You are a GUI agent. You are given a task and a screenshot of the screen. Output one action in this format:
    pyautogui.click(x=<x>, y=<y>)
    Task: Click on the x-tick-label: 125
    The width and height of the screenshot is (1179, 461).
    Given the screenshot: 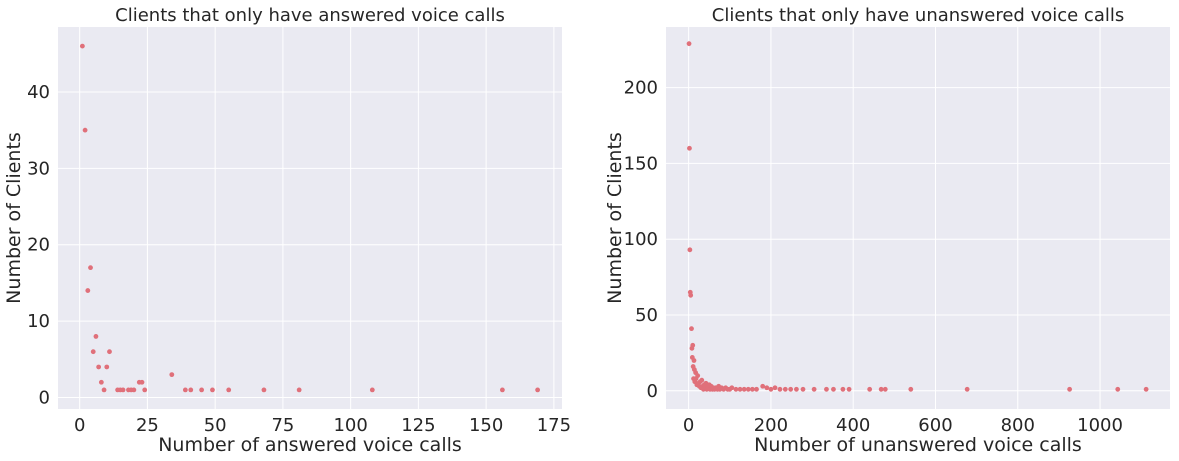 What is the action you would take?
    pyautogui.click(x=418, y=425)
    